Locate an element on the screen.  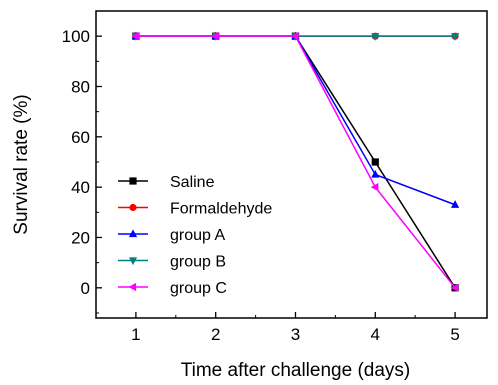
legend-item: Formaldehyde is located at coordinates (195, 209).